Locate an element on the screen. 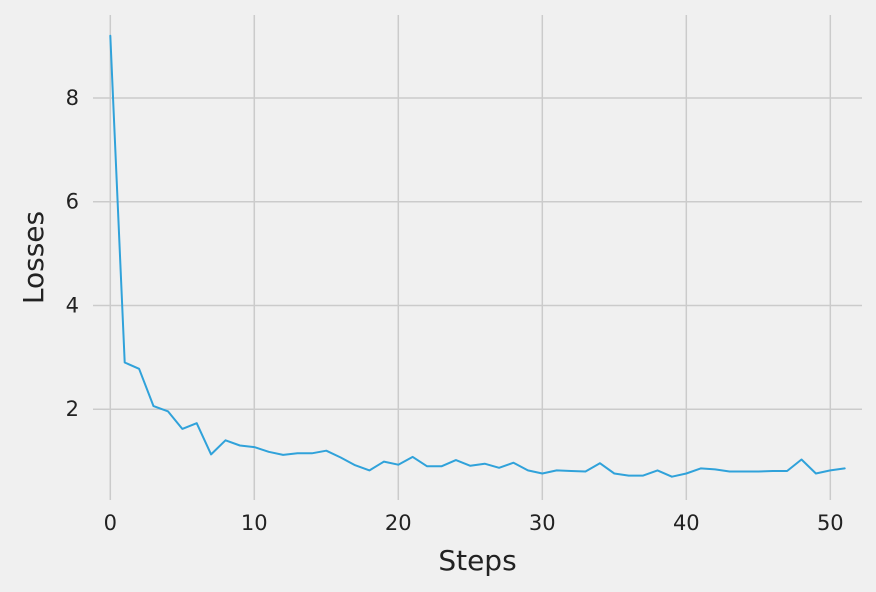 Image resolution: width=876 pixels, height=592 pixels. x-tick-label: 50 is located at coordinates (830, 523).